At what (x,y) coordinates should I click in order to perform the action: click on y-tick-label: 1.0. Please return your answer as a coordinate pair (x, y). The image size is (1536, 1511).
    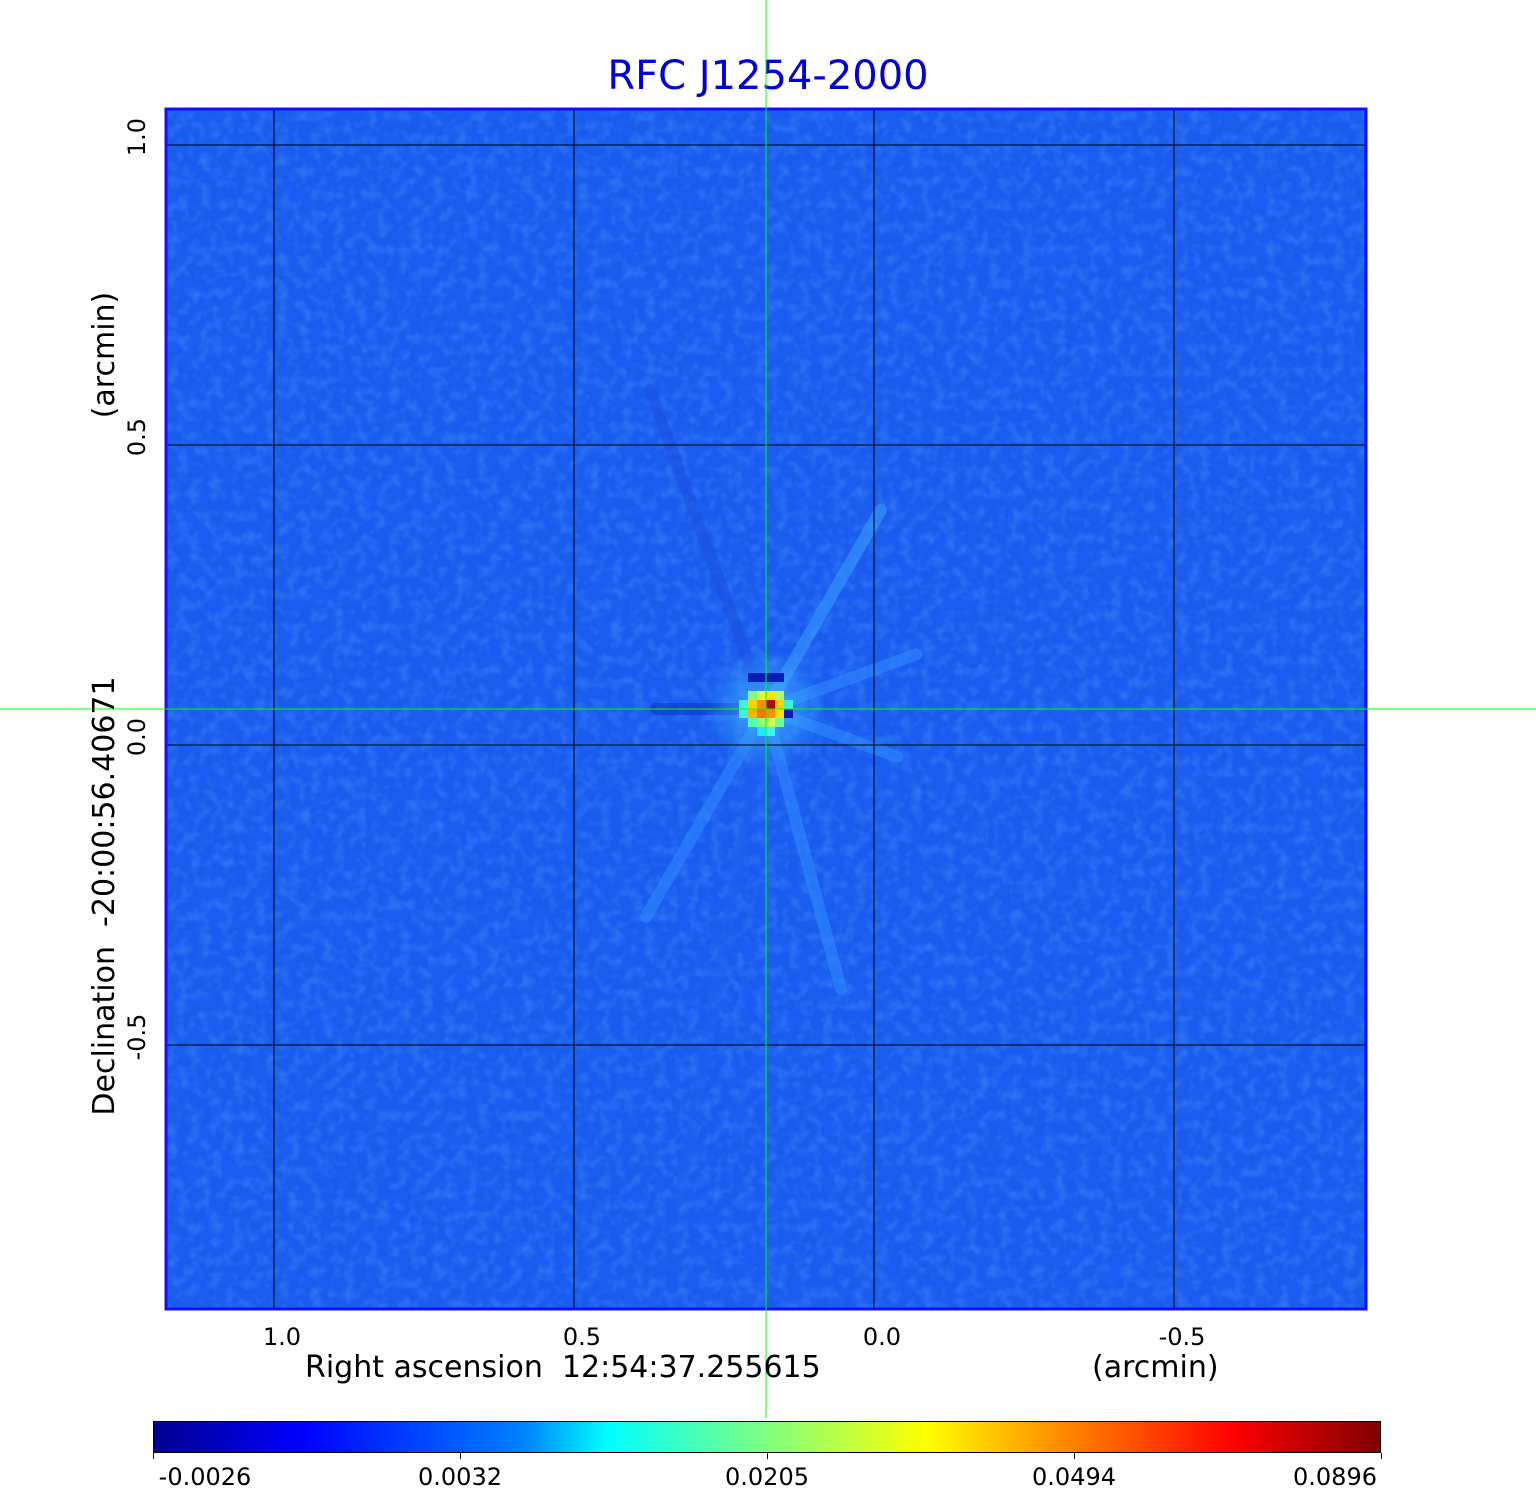
    Looking at the image, I should click on (137, 137).